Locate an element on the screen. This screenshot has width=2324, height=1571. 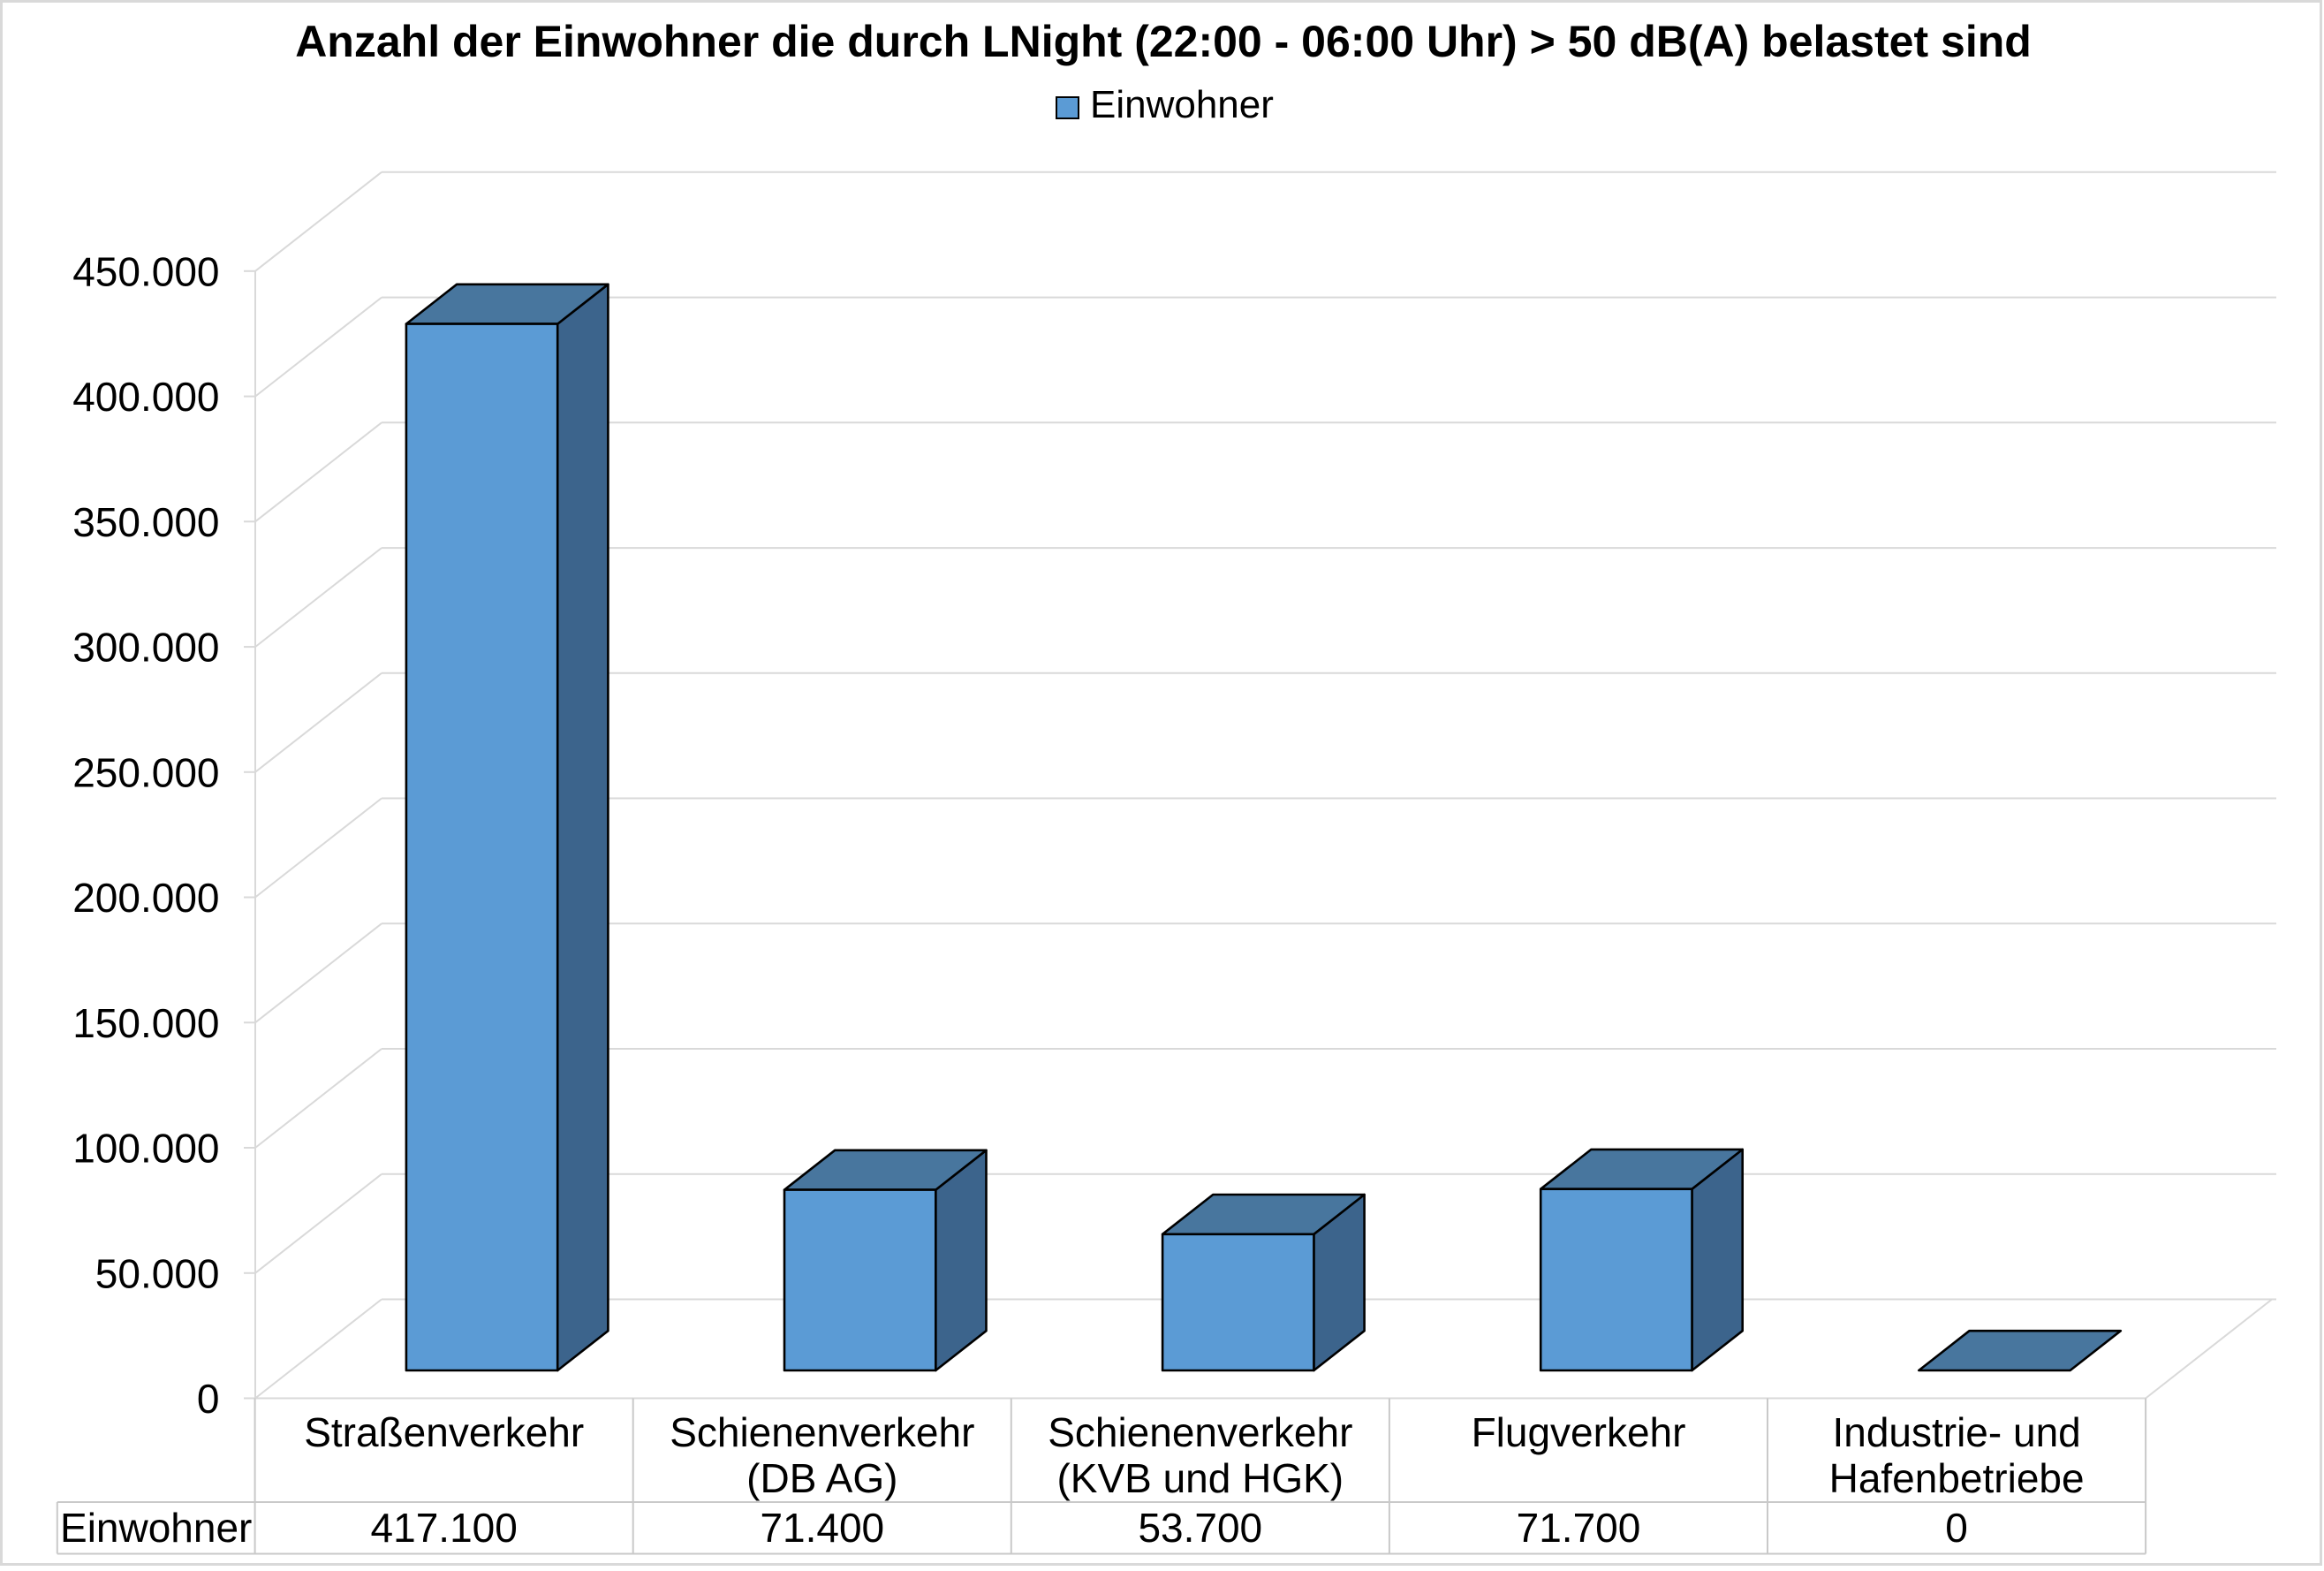
svg-text: (KVB und HGK) is located at coordinates (1200, 1478).